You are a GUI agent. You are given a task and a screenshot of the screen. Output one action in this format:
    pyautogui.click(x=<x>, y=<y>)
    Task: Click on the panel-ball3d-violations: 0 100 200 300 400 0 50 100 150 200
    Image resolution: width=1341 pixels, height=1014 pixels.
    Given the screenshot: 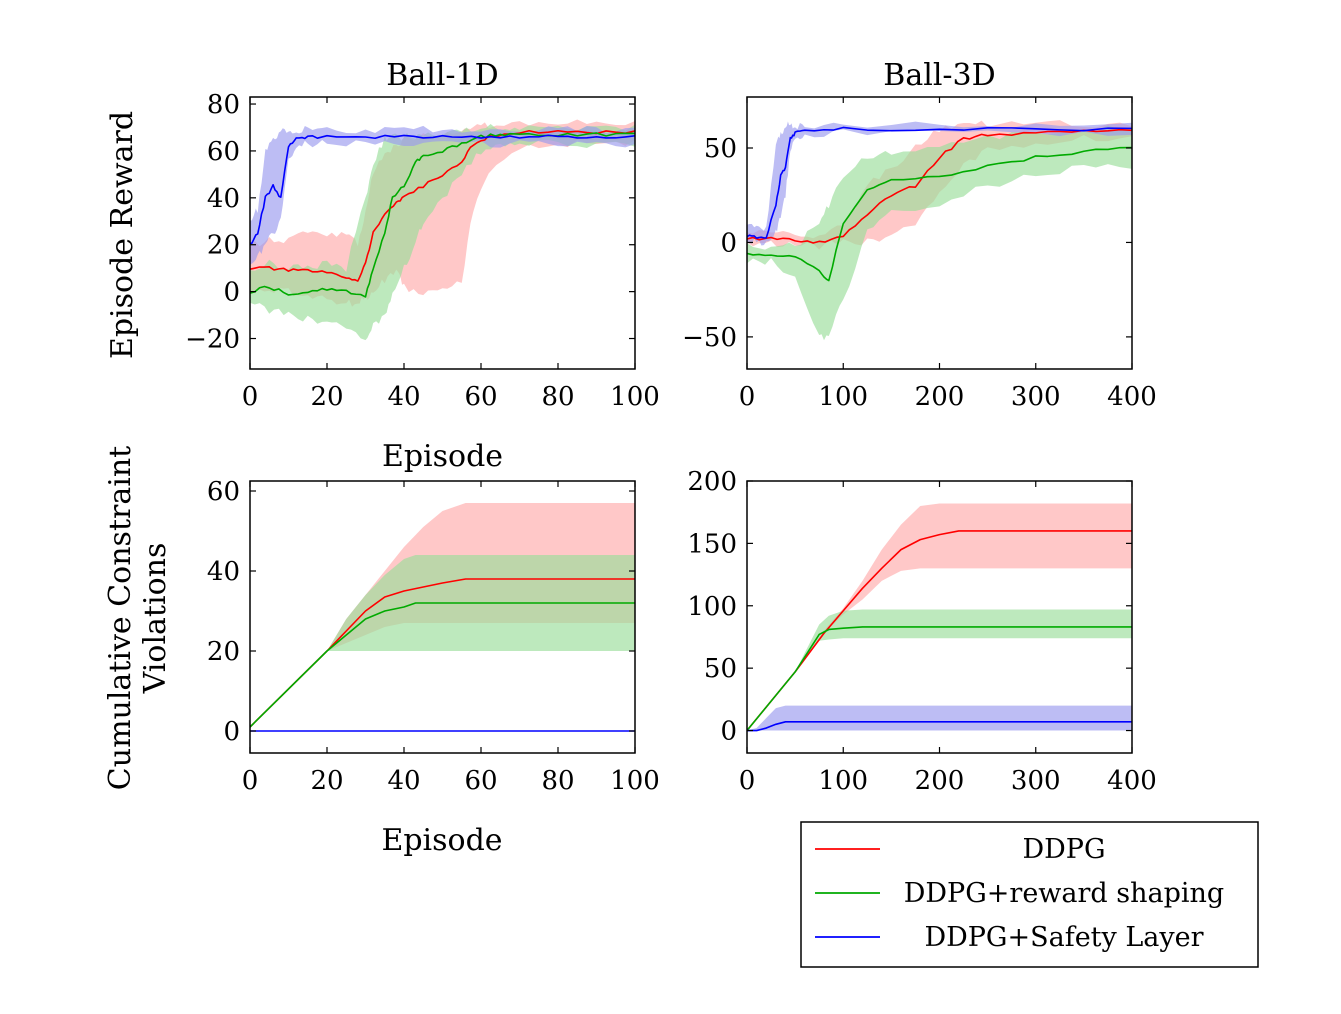 What is the action you would take?
    pyautogui.click(x=921, y=631)
    